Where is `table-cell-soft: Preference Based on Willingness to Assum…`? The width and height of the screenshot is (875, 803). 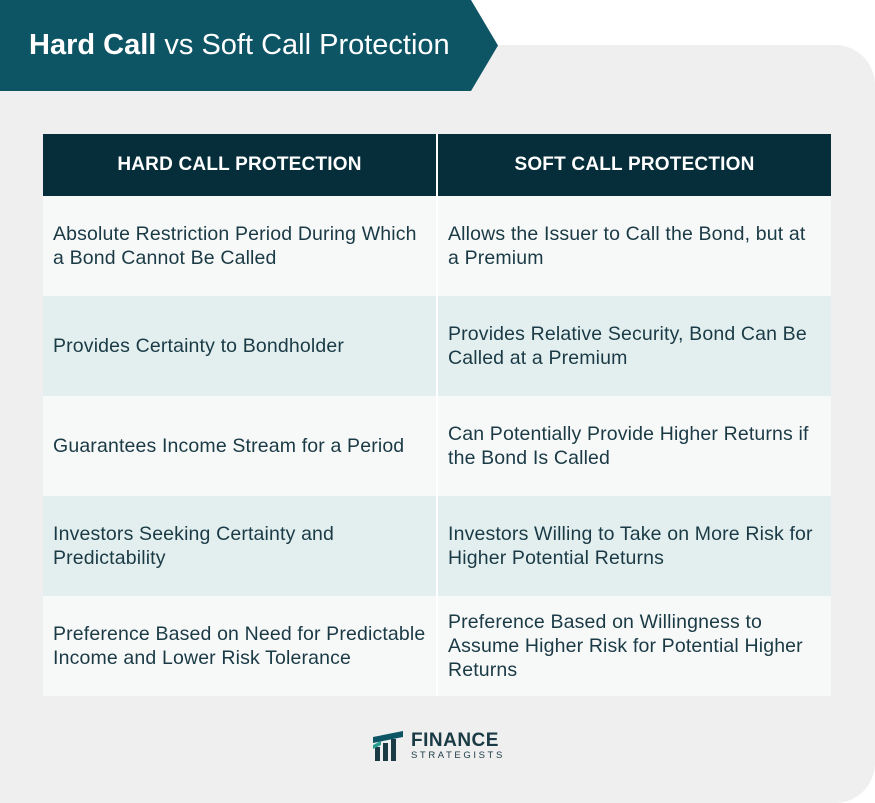 table-cell-soft: Preference Based on Willingness to Assum… is located at coordinates (634, 646).